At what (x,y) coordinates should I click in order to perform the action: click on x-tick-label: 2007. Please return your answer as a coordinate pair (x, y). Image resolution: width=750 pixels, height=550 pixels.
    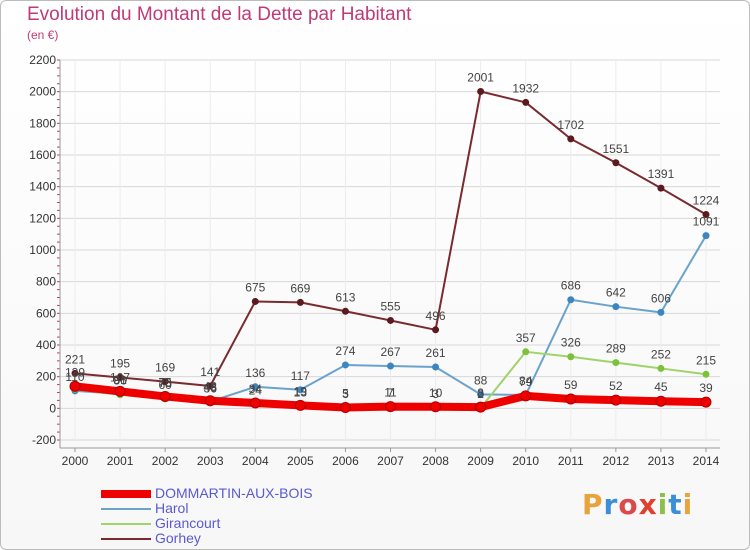
    Looking at the image, I should click on (390, 461).